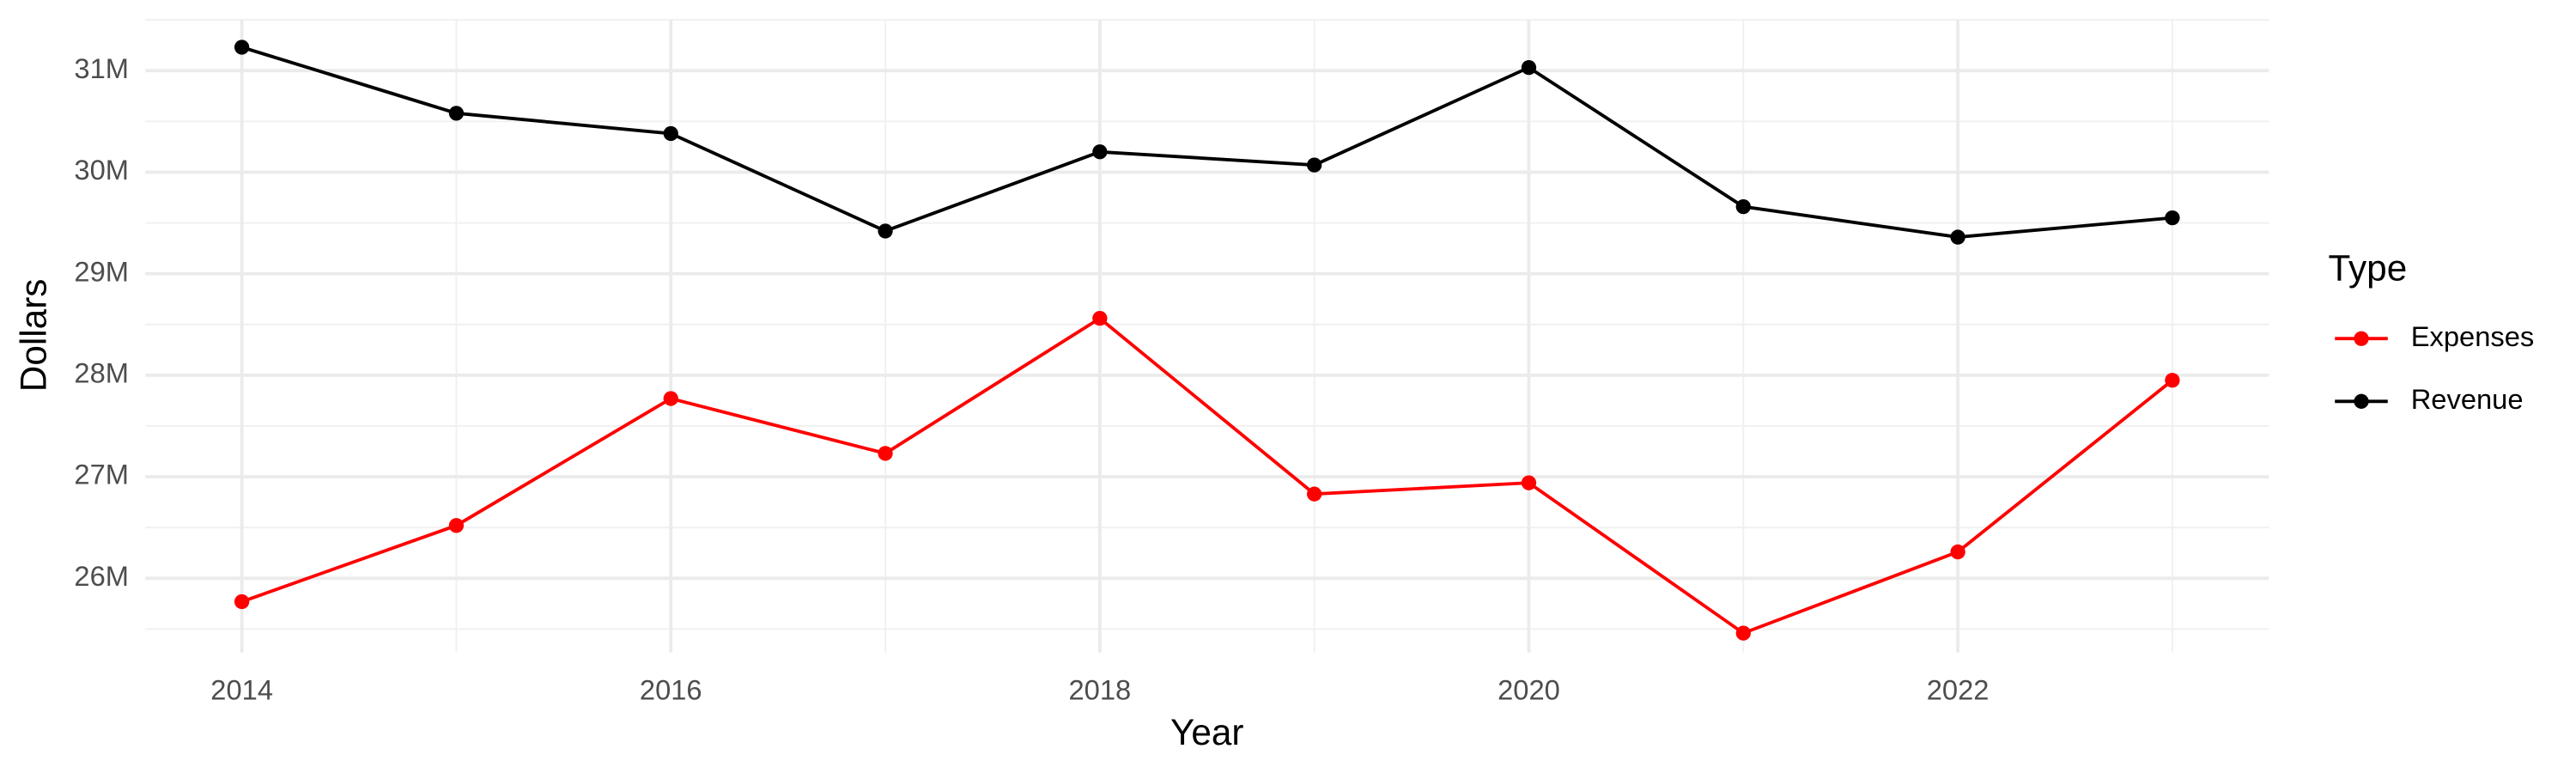 The height and width of the screenshot is (773, 2576). Describe the element at coordinates (101, 373) in the screenshot. I see `y-tick-label: 28M` at that location.